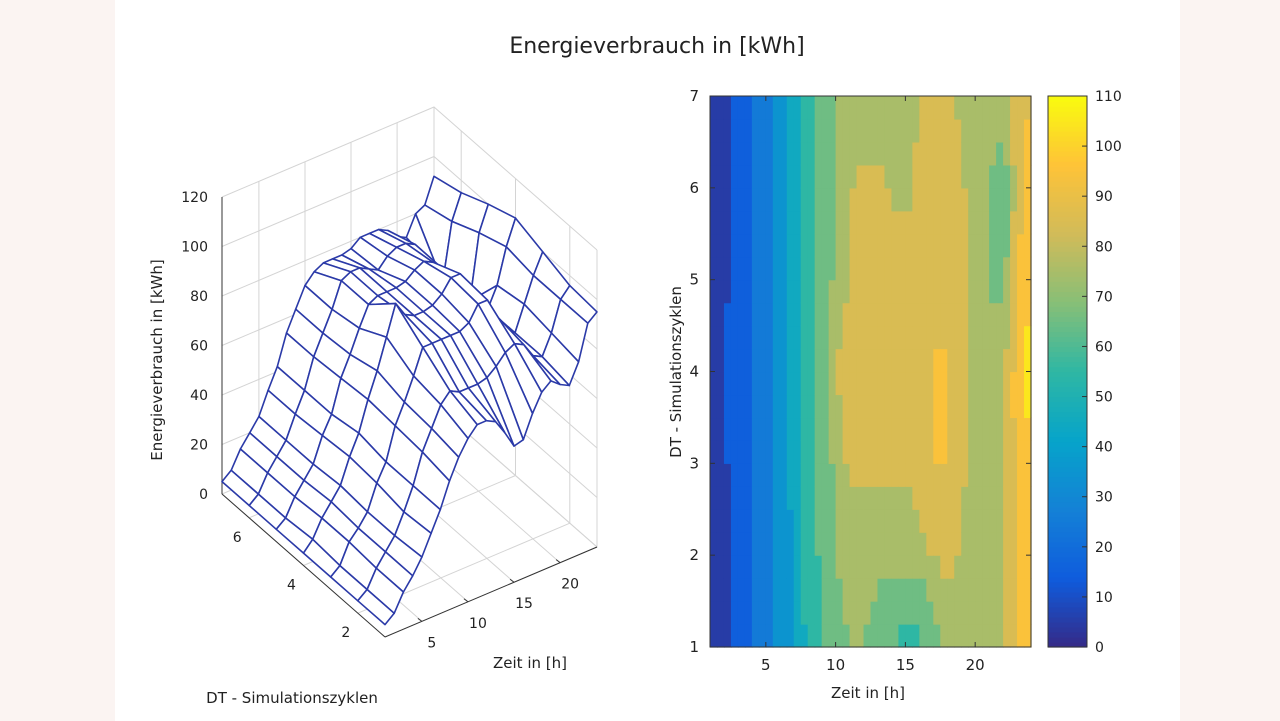 The width and height of the screenshot is (1280, 721). What do you see at coordinates (694, 372) in the screenshot?
I see `contour-y-tick-label: 4` at bounding box center [694, 372].